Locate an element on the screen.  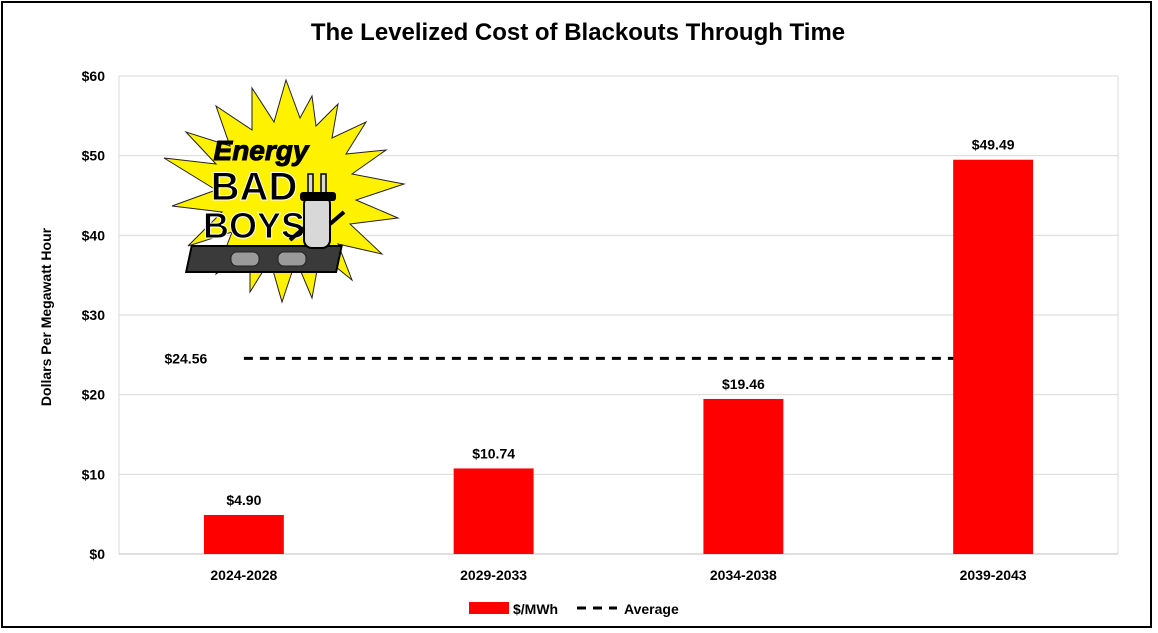
y-axis-ticks: $0 $10 $20 $30 $40 $50 $60 is located at coordinates (94, 315).